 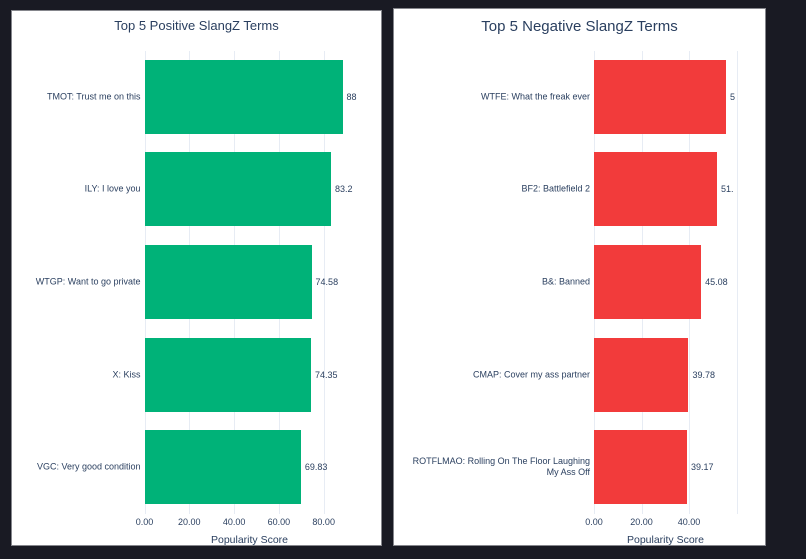 I want to click on category-label: TMOT: Trust me on this, so click(x=93, y=96).